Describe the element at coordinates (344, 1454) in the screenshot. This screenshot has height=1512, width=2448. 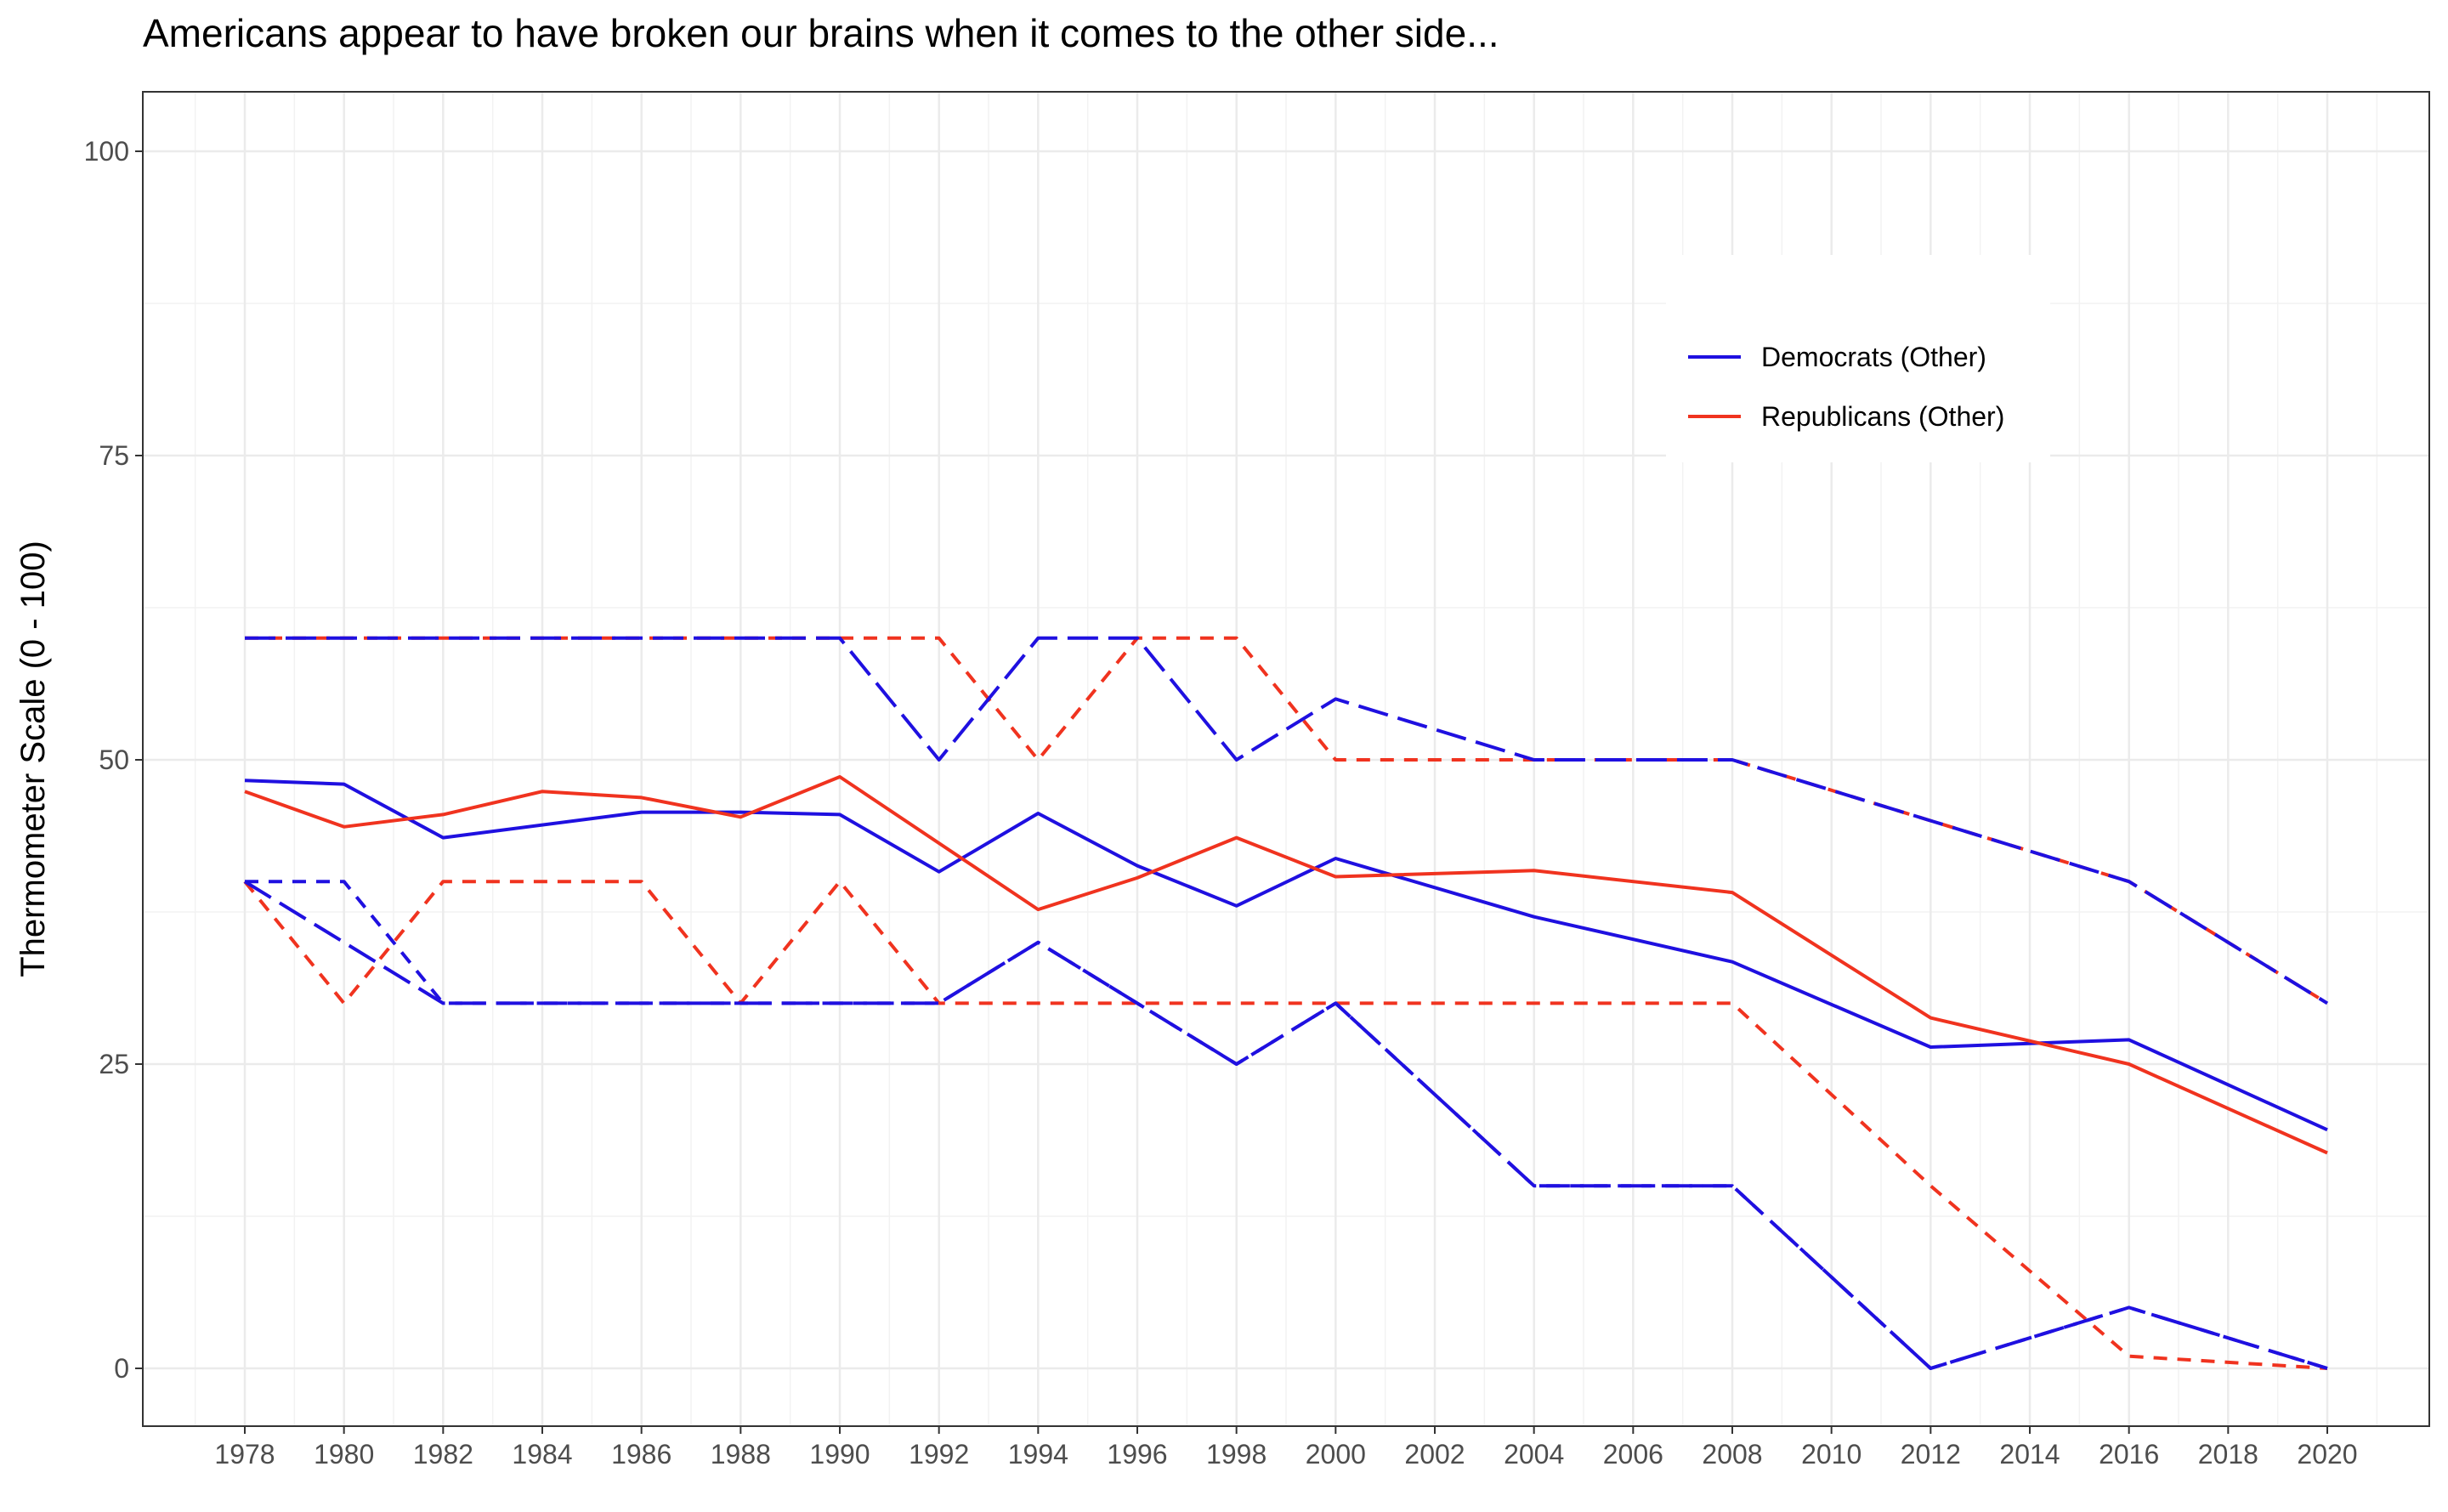
I see `x-tick-label: 1980` at that location.